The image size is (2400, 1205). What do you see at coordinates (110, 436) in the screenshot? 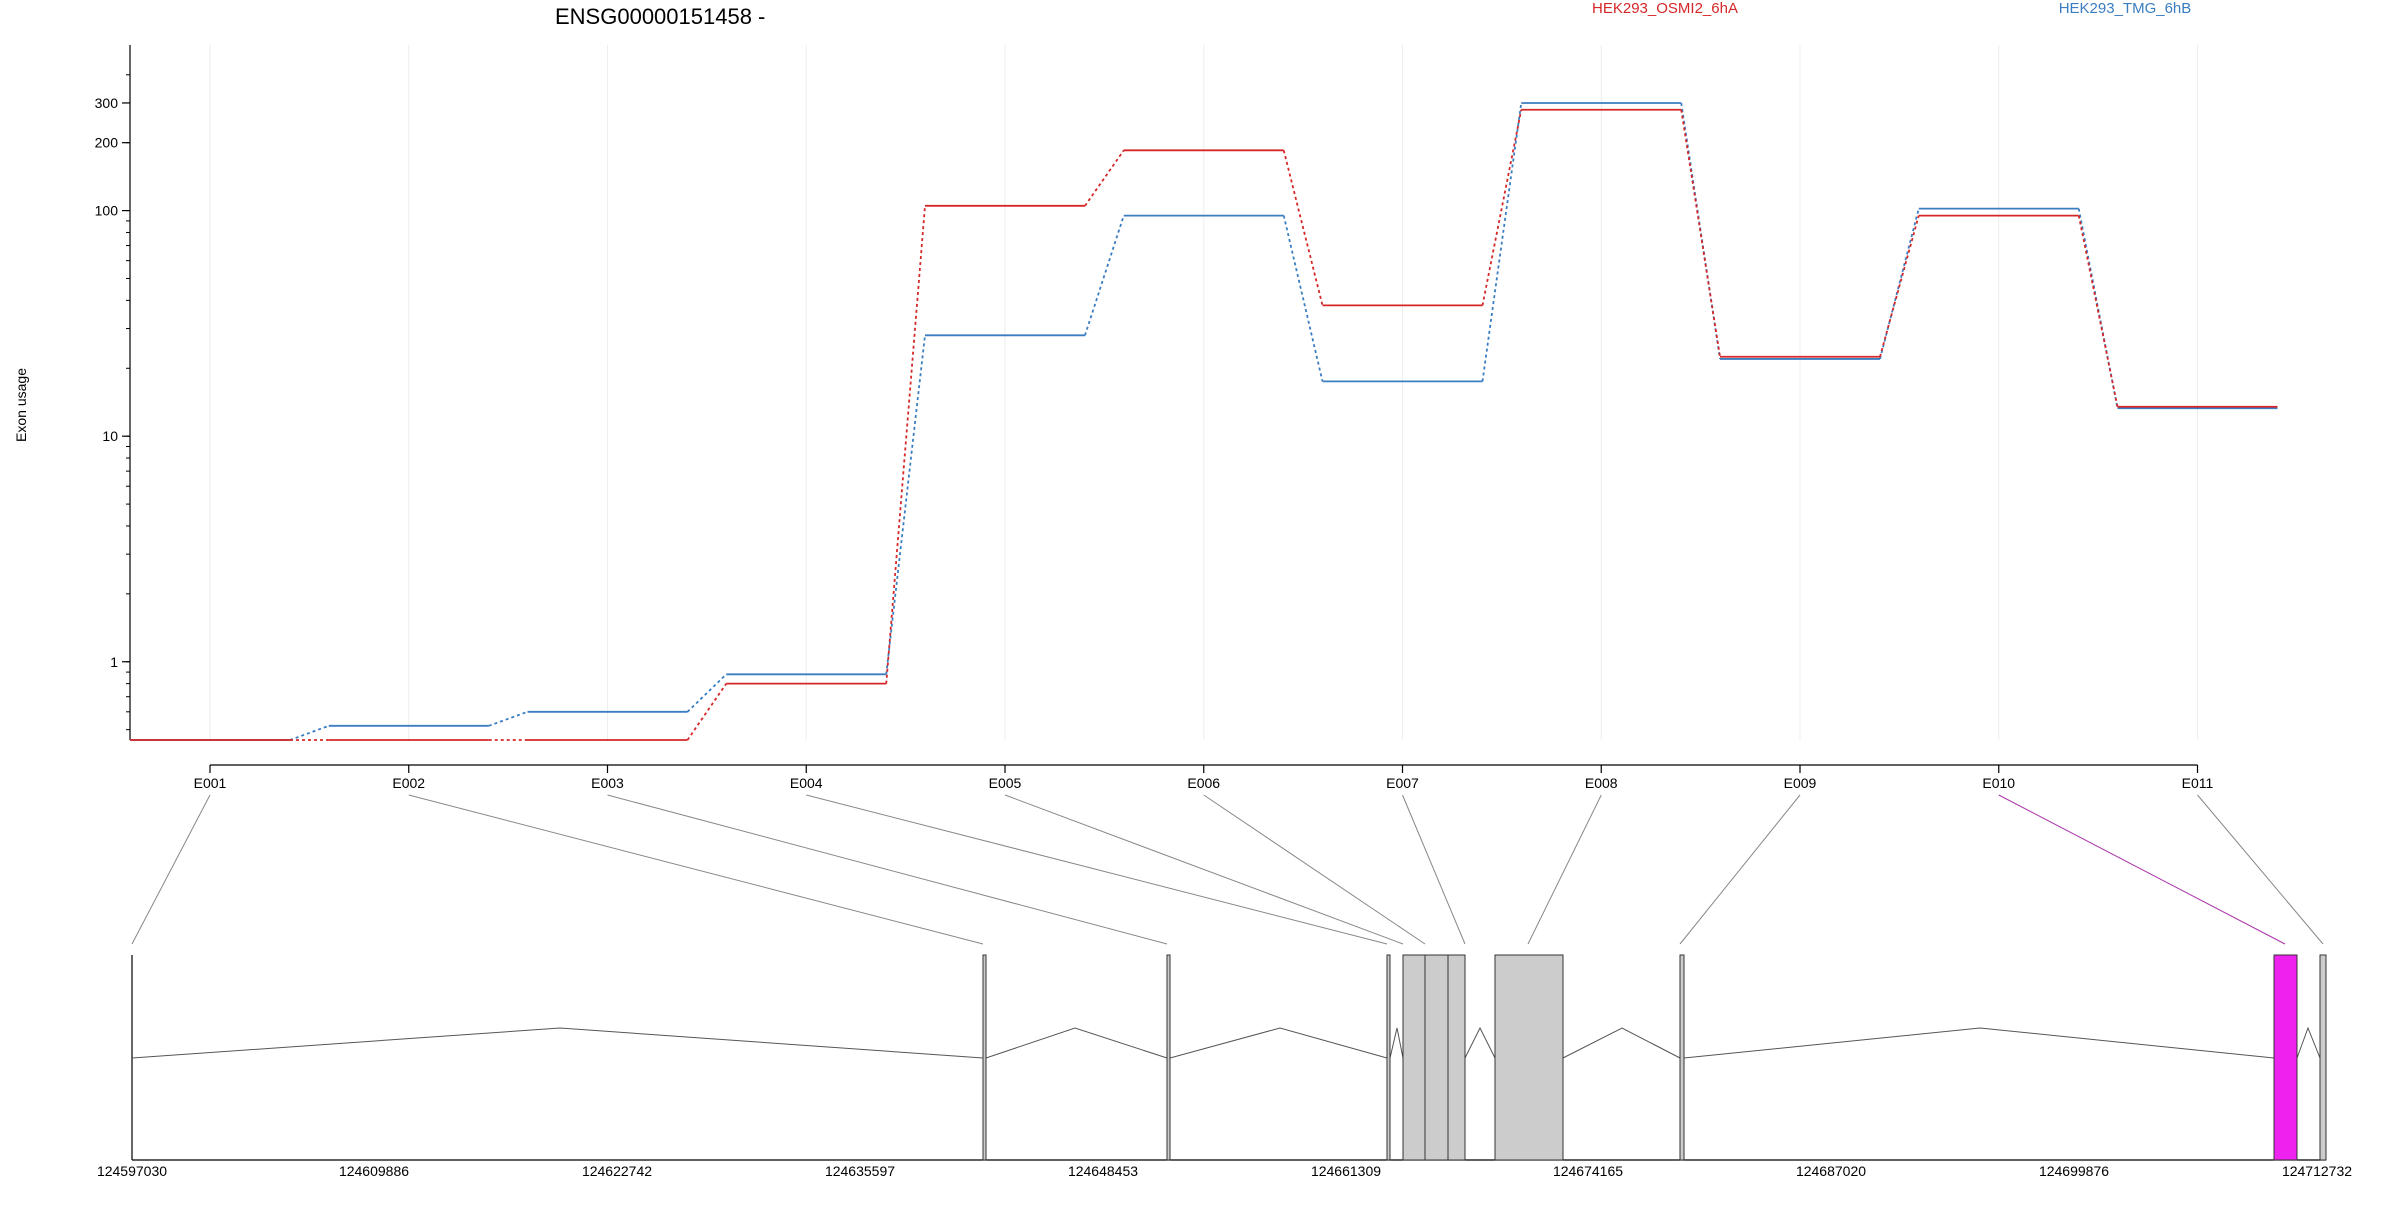
I see `y-tick-label: 10` at bounding box center [110, 436].